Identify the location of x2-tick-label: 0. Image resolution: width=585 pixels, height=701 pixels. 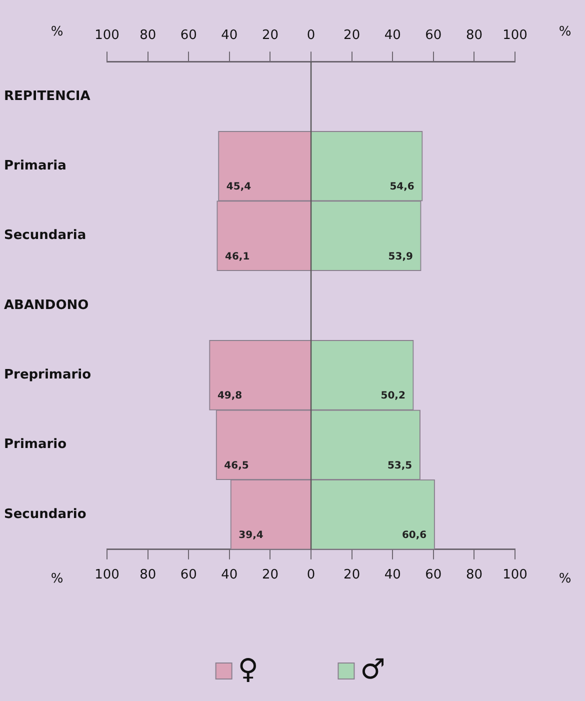
(311, 36).